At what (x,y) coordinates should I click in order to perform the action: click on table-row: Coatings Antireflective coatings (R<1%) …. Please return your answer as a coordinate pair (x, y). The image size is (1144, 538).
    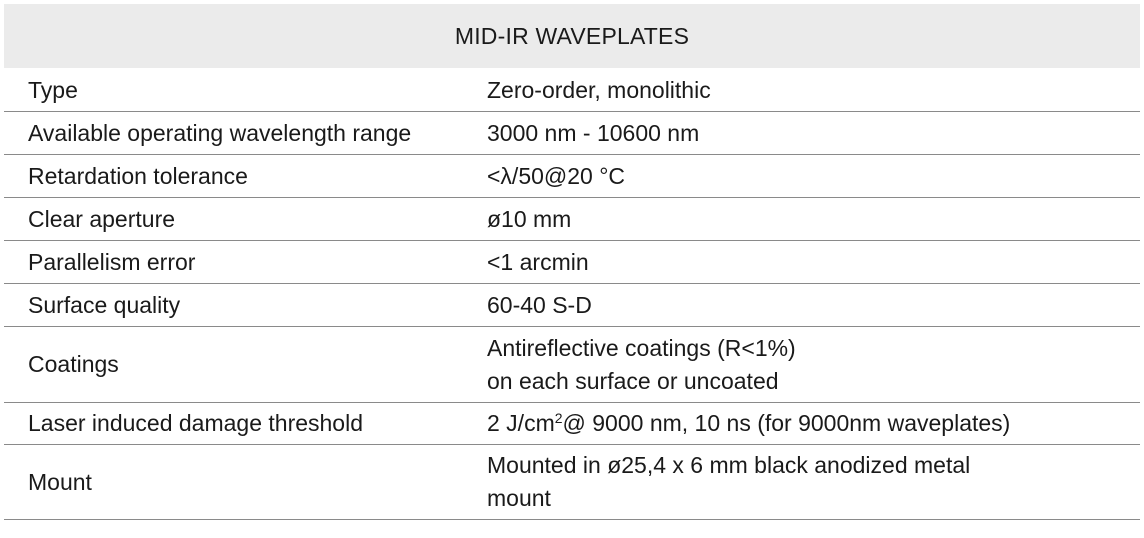
    Looking at the image, I should click on (572, 365).